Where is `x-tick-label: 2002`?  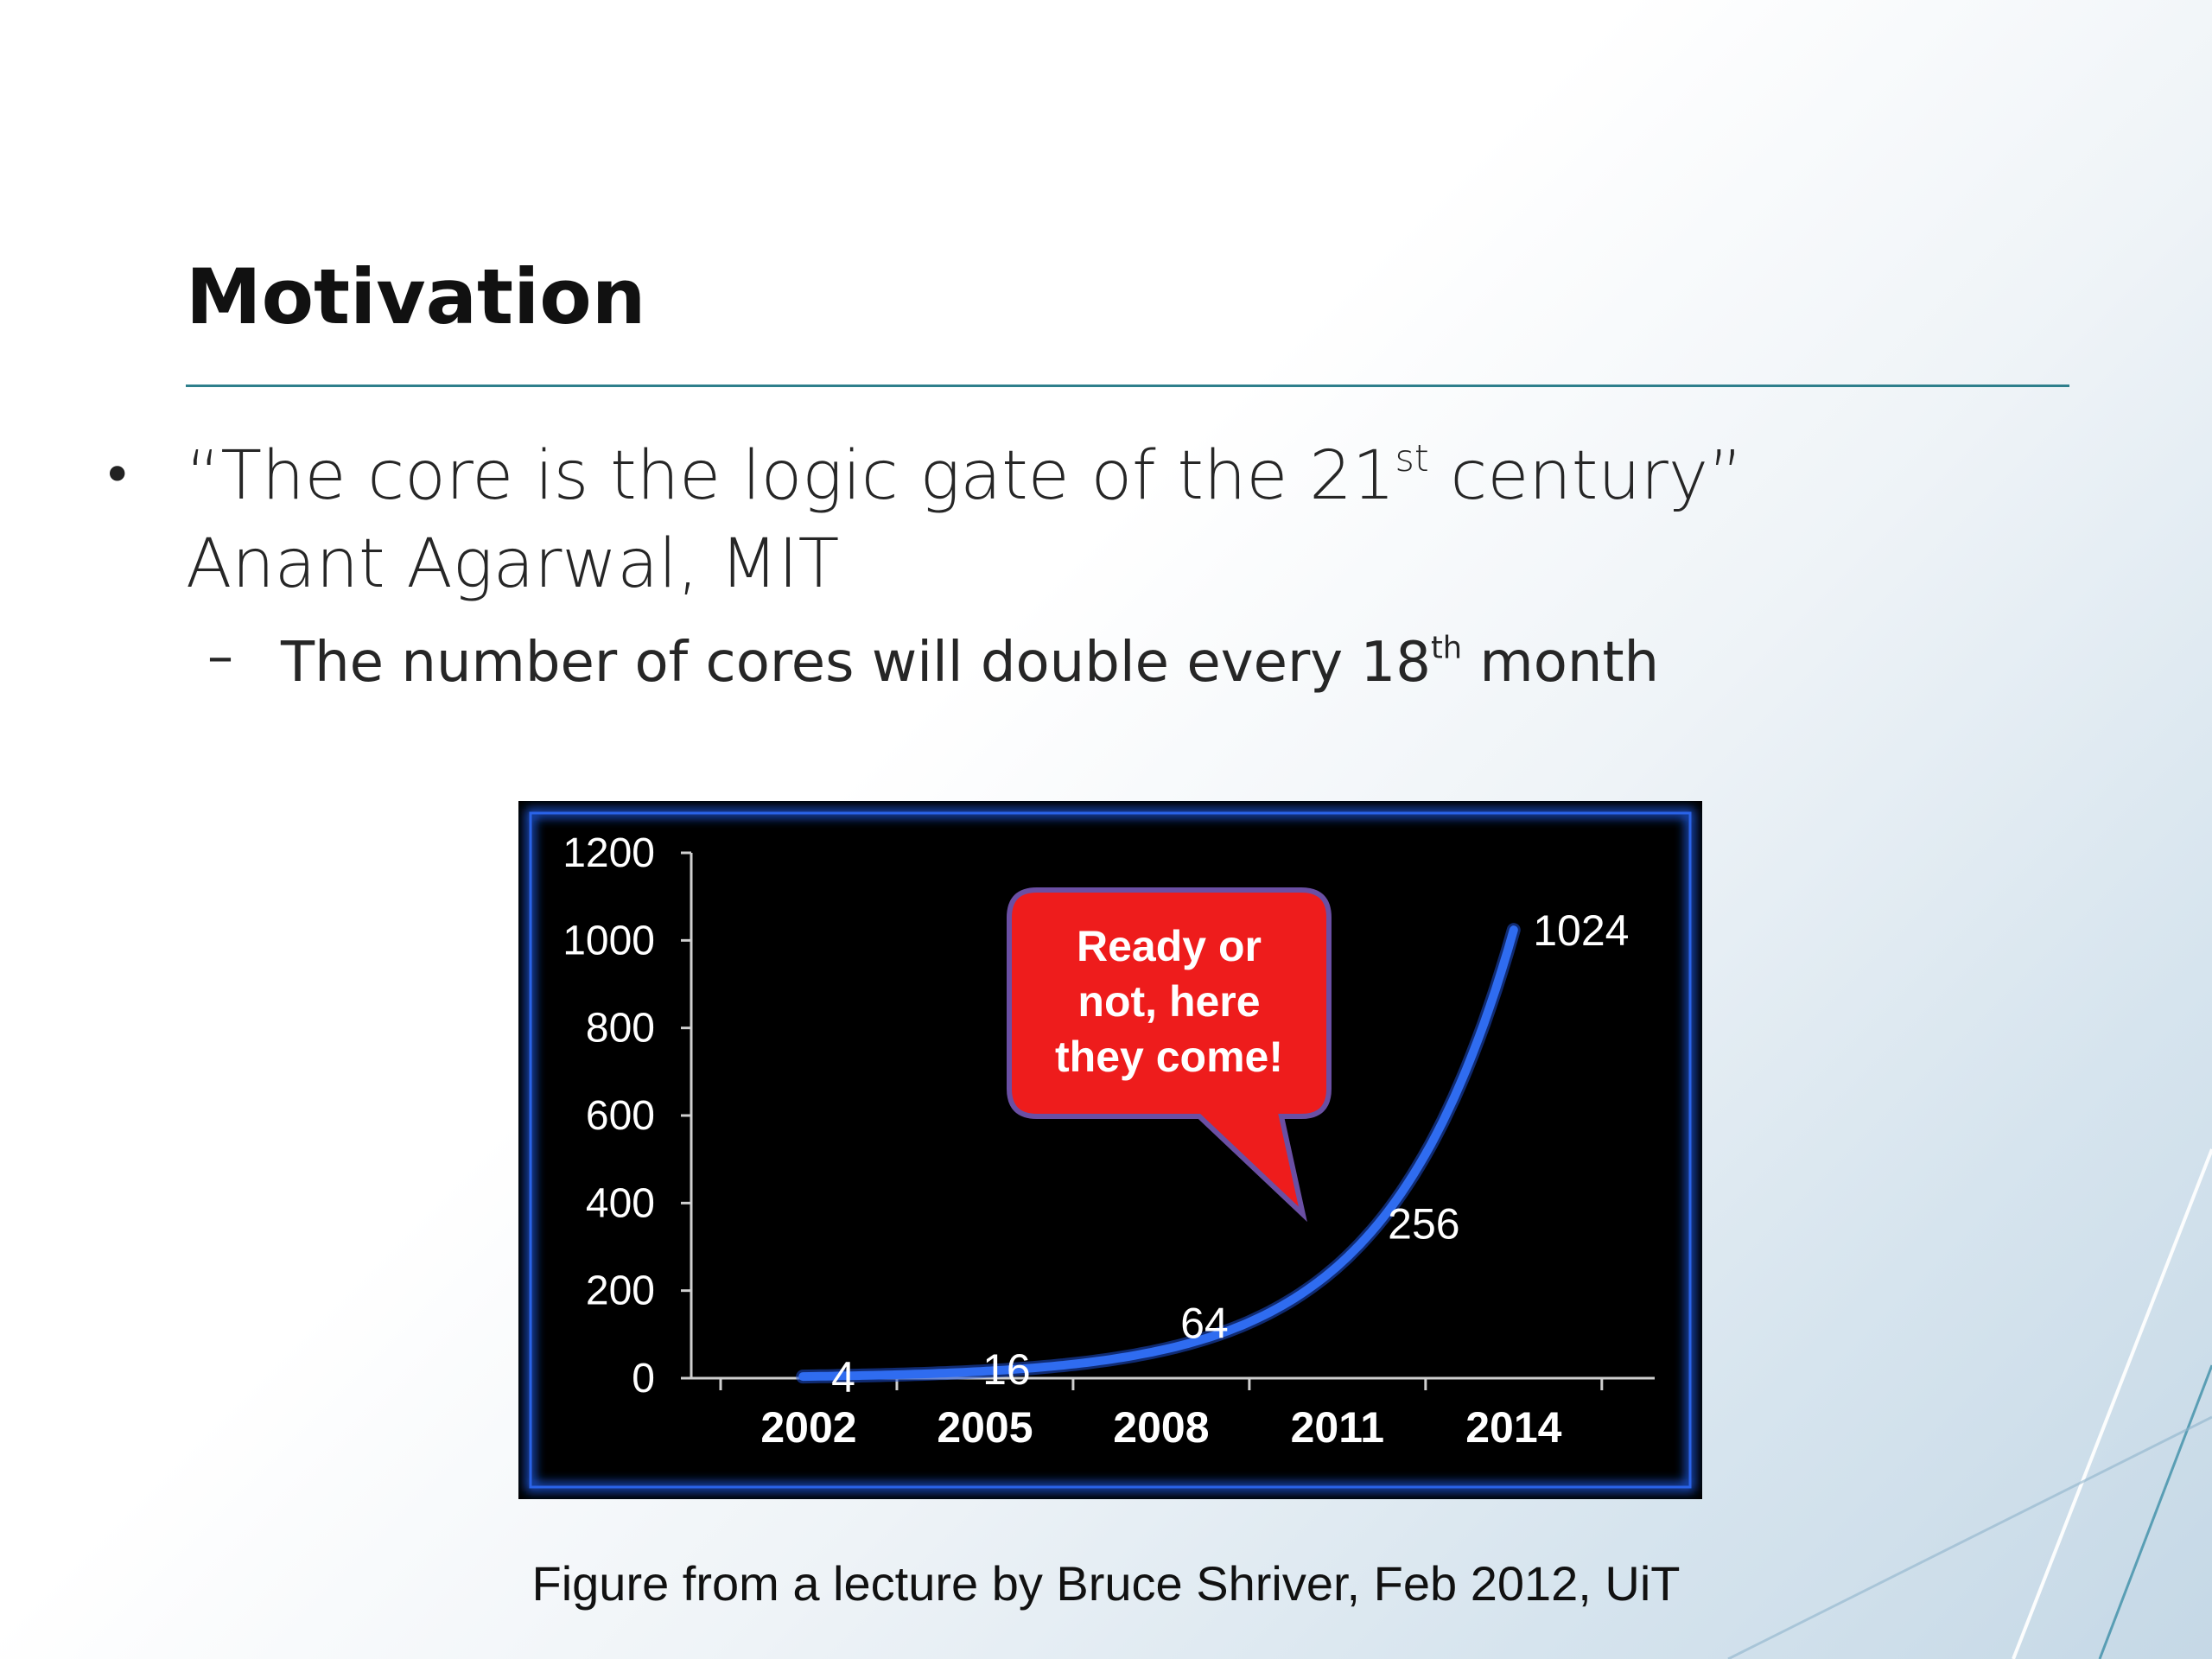 x-tick-label: 2002 is located at coordinates (808, 1427).